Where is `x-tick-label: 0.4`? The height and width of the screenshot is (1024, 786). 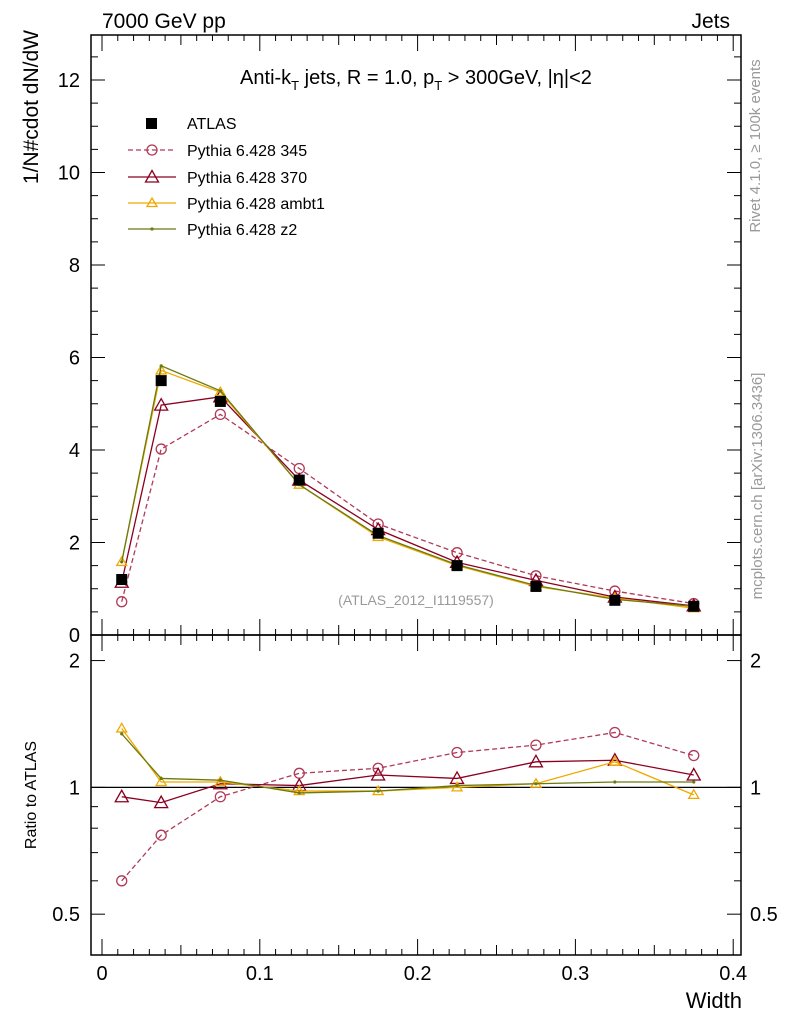 x-tick-label: 0.4 is located at coordinates (733, 974).